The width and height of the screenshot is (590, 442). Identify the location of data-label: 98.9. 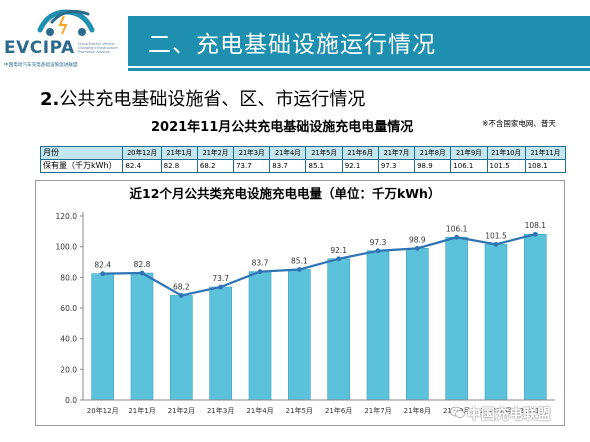
(417, 239).